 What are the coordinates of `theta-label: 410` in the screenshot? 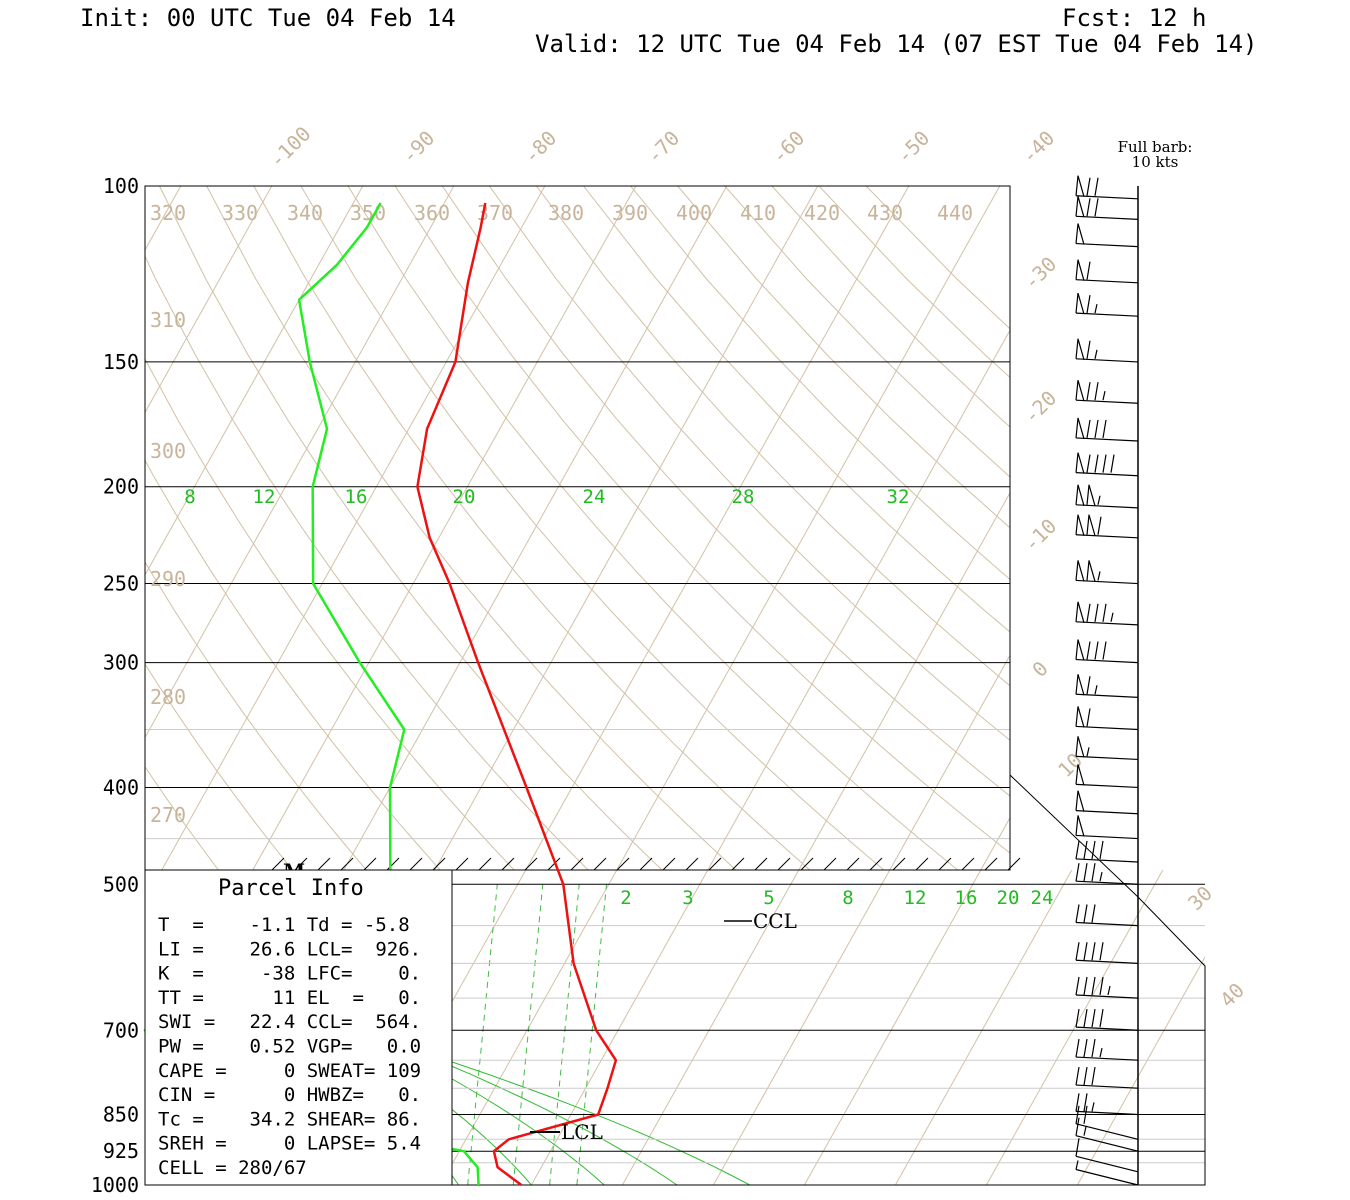 It's located at (758, 213).